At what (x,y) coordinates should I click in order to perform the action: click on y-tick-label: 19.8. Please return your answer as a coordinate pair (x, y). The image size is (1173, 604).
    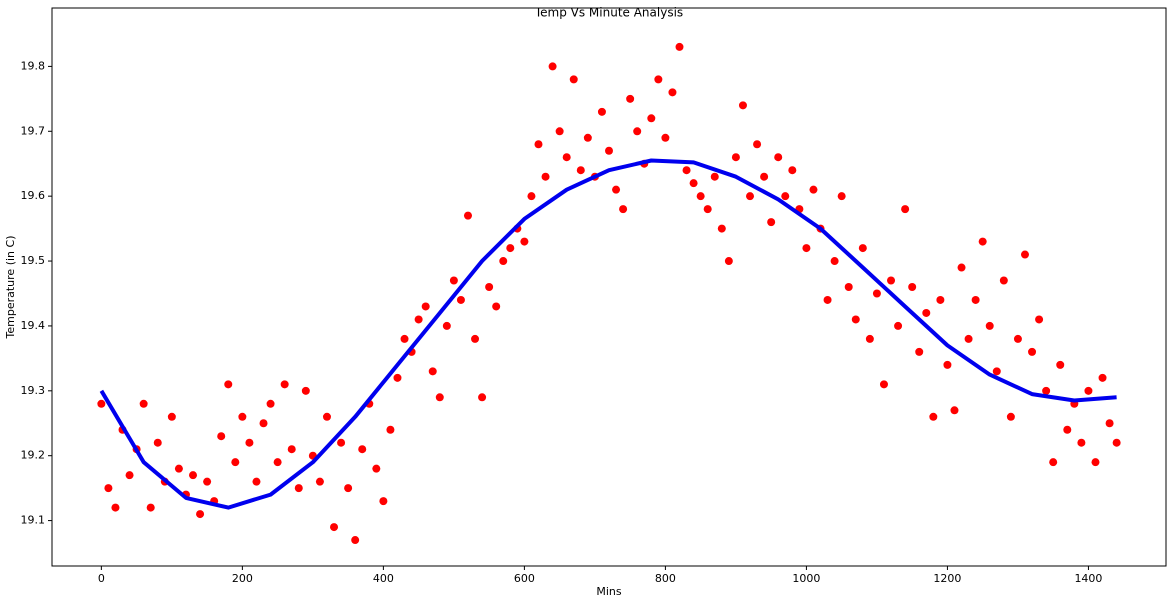
    Looking at the image, I should click on (33, 65).